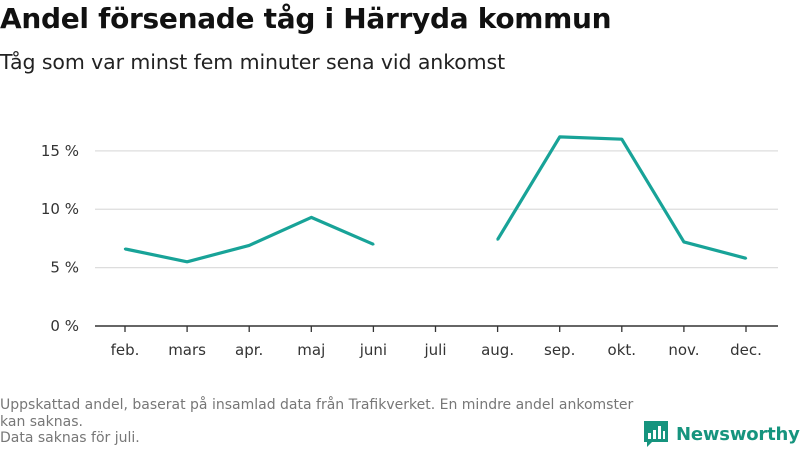 This screenshot has width=800, height=450. Describe the element at coordinates (60, 209) in the screenshot. I see `y-tick-label: 10 %` at that location.